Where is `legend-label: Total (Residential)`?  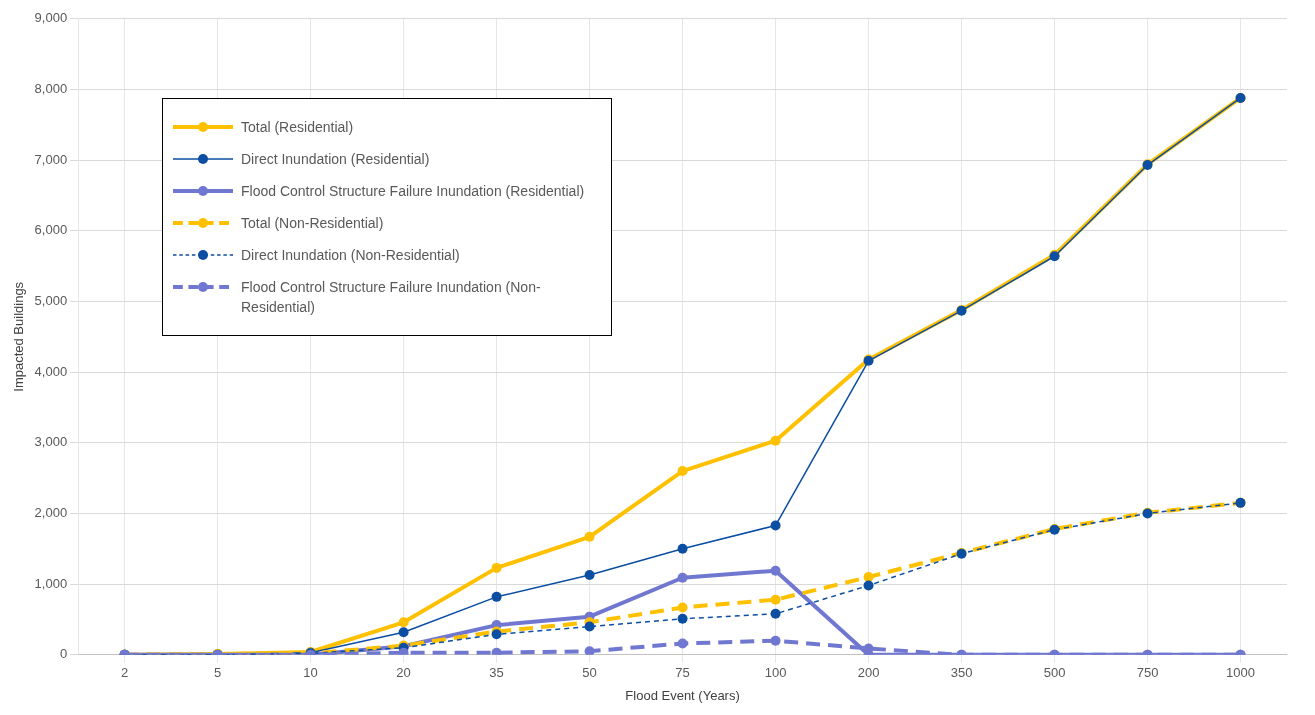
legend-label: Total (Residential) is located at coordinates (297, 127).